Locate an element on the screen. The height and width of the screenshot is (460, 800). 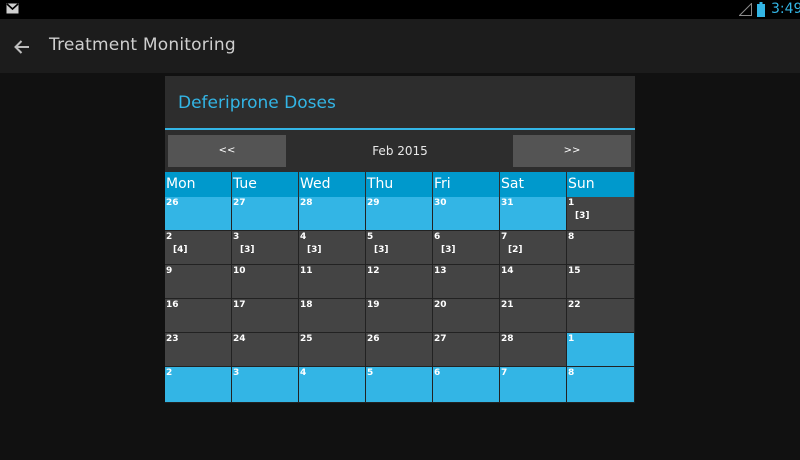
day-header: Fri is located at coordinates (466, 184).